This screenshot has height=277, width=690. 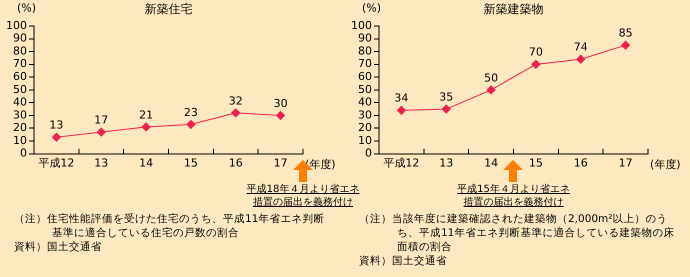 I want to click on chart-title: 新築住宅, so click(x=168, y=9).